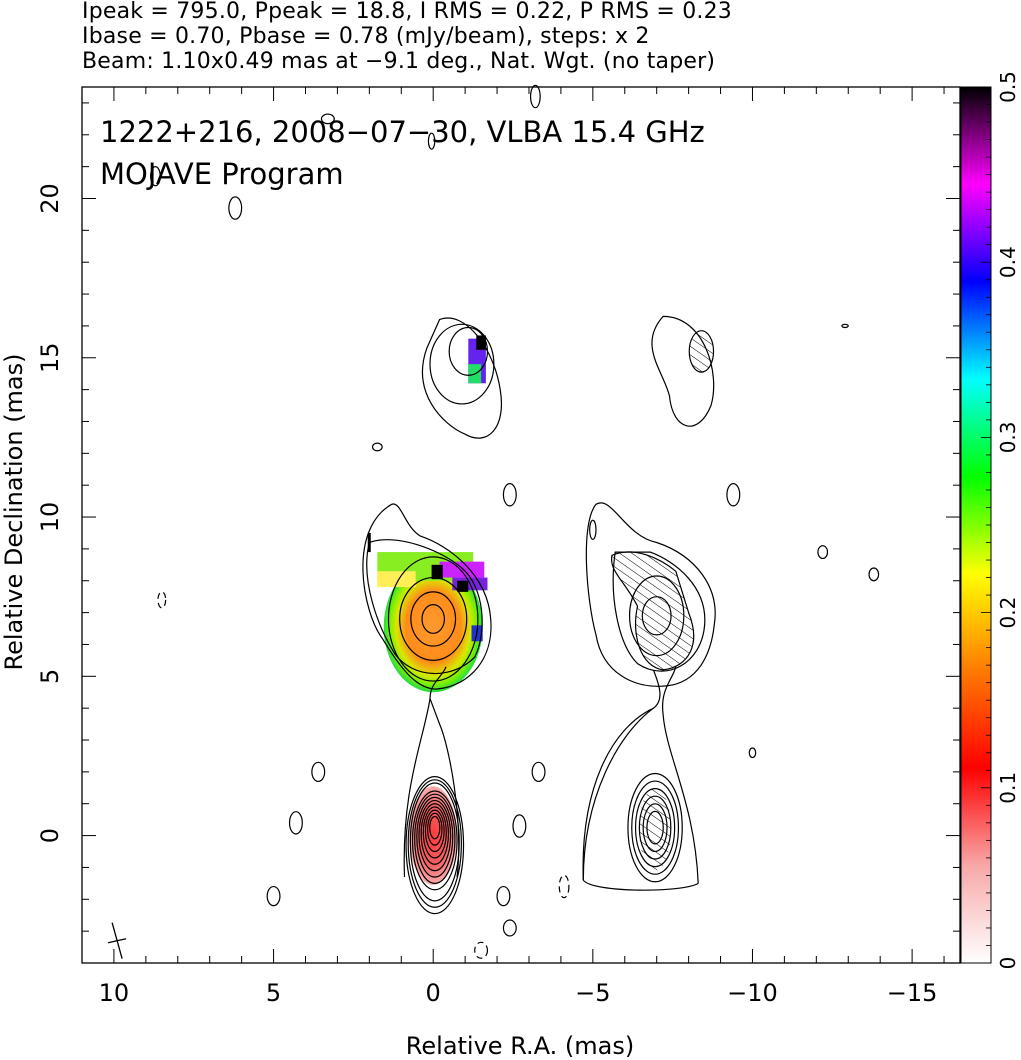  Describe the element at coordinates (50, 835) in the screenshot. I see `y-tick-label: 0` at that location.